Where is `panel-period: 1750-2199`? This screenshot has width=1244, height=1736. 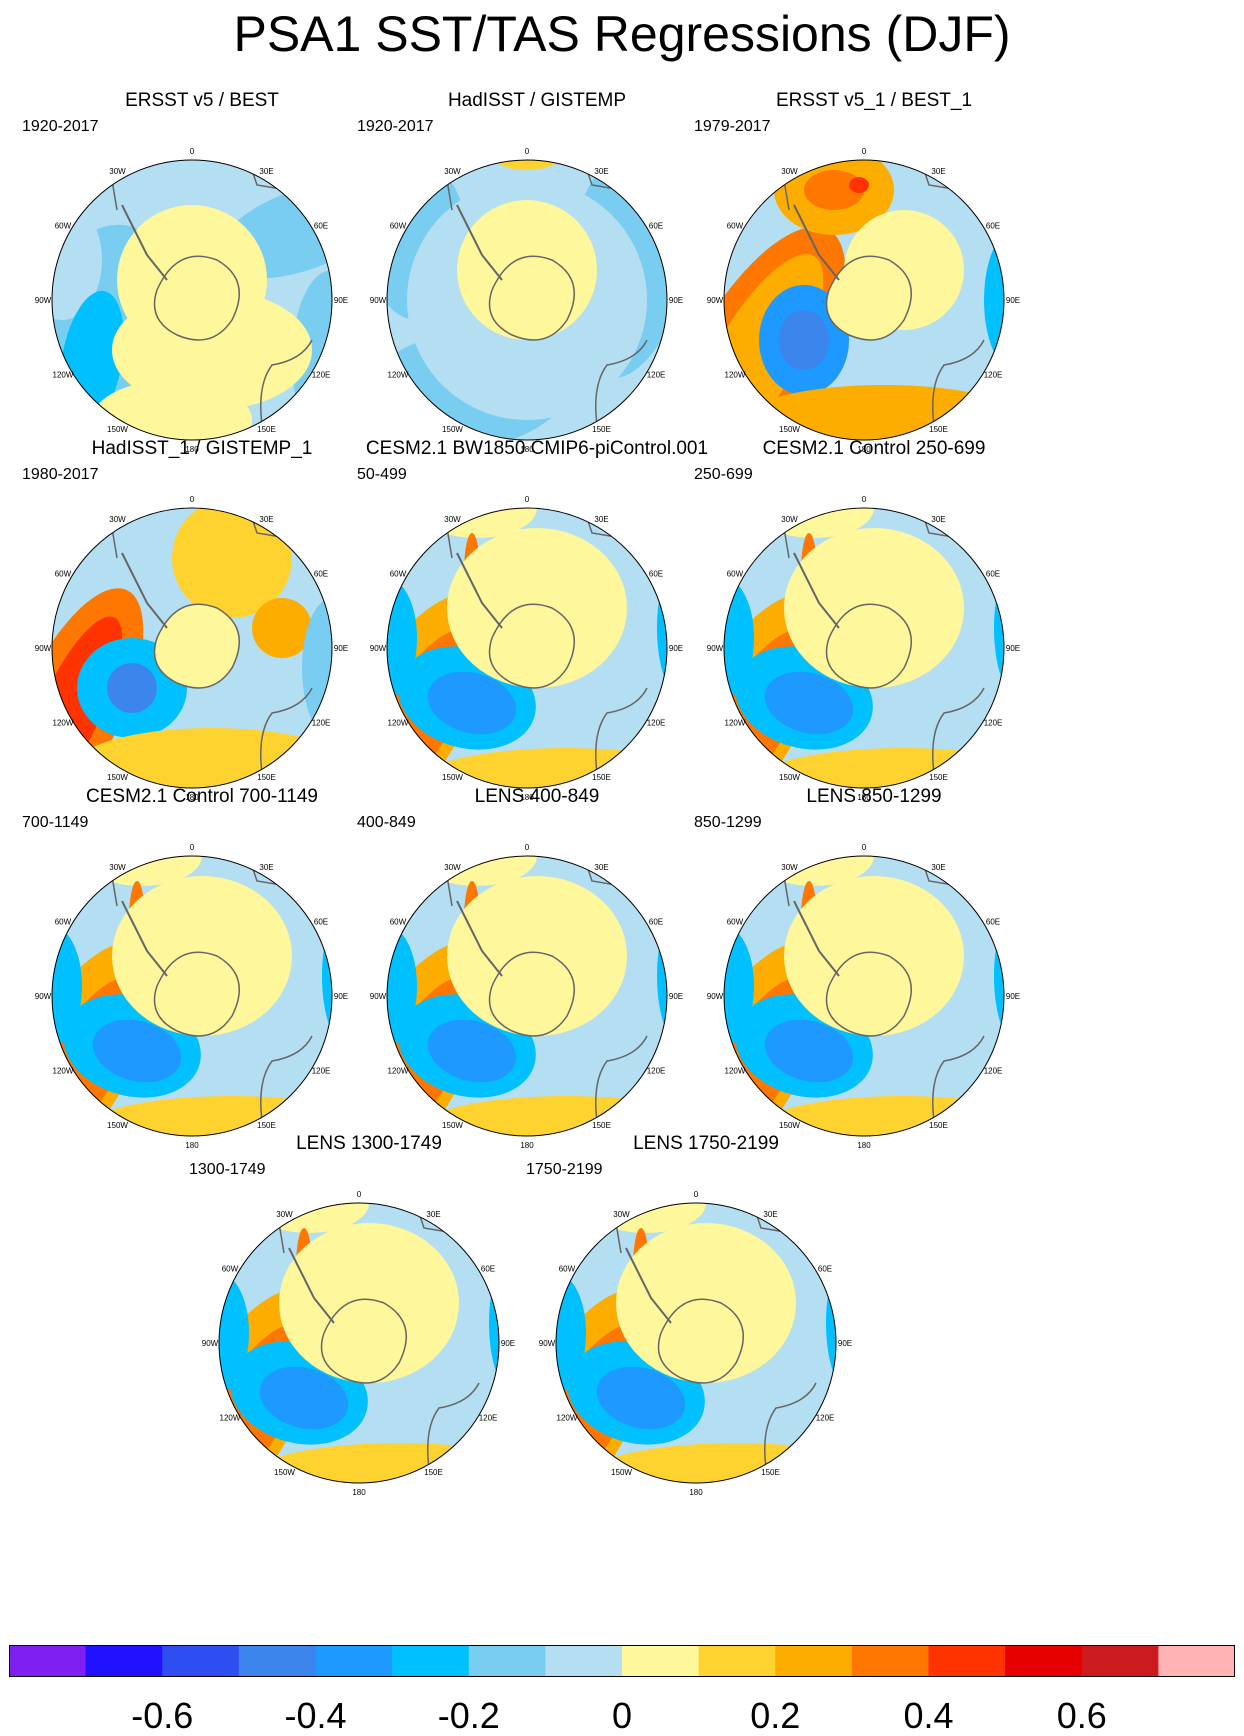 panel-period: 1750-2199 is located at coordinates (564, 1169).